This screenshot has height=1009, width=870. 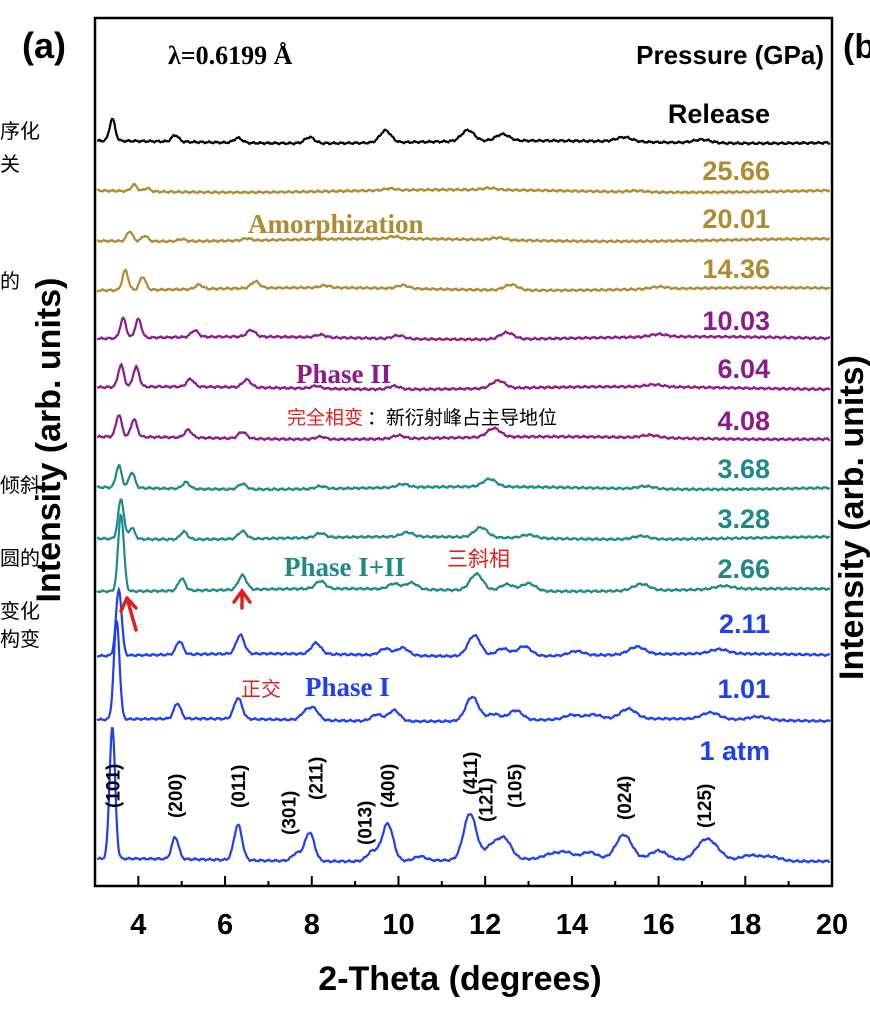 I want to click on orthorhombic-annotation: 正交, so click(x=261, y=689).